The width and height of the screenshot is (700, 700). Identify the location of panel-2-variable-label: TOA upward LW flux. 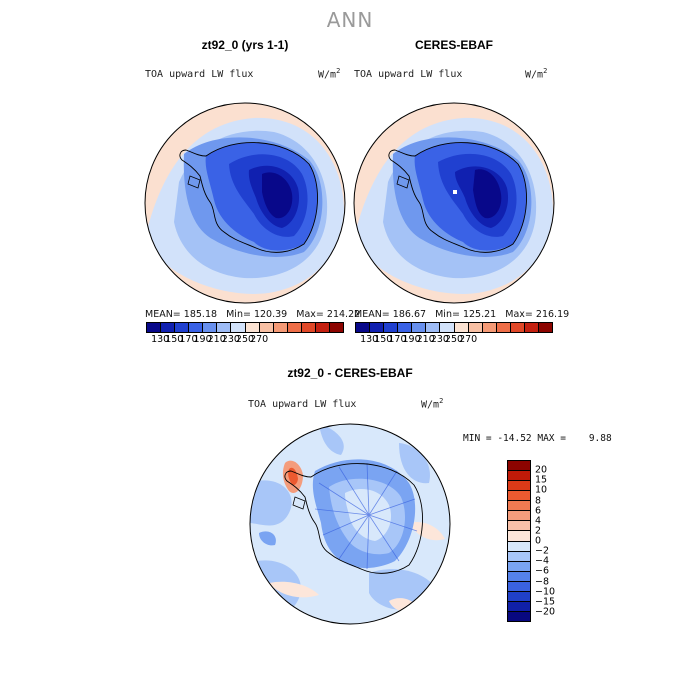
(408, 74).